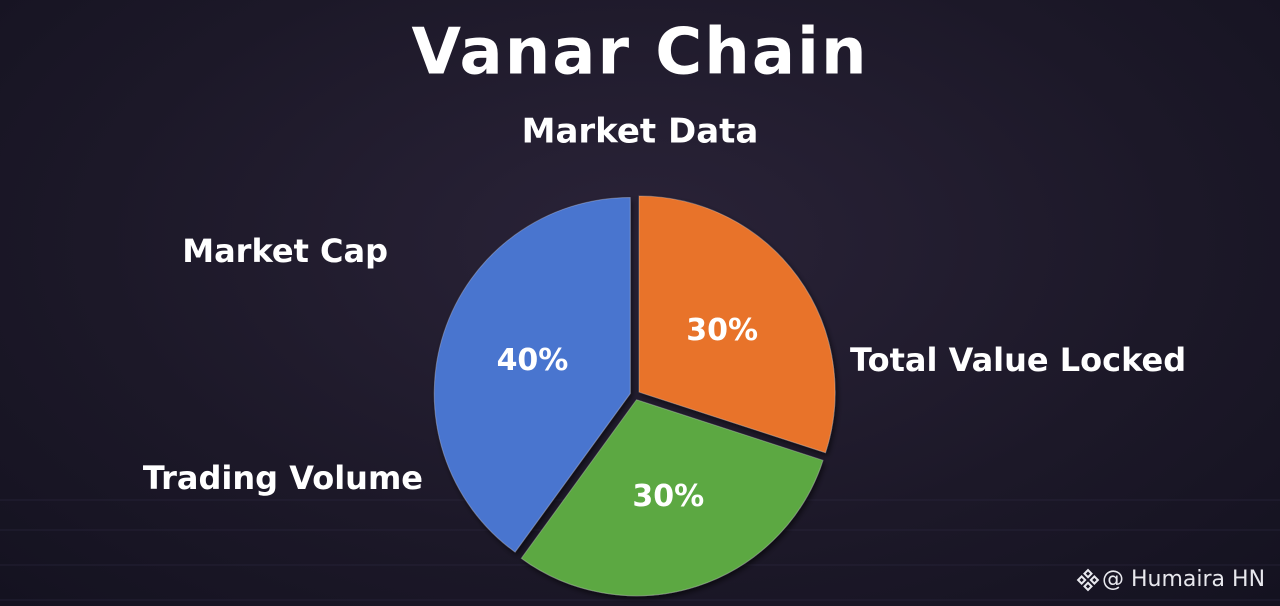 The width and height of the screenshot is (1280, 606). I want to click on watermark: @ Humaira HN, so click(1170, 579).